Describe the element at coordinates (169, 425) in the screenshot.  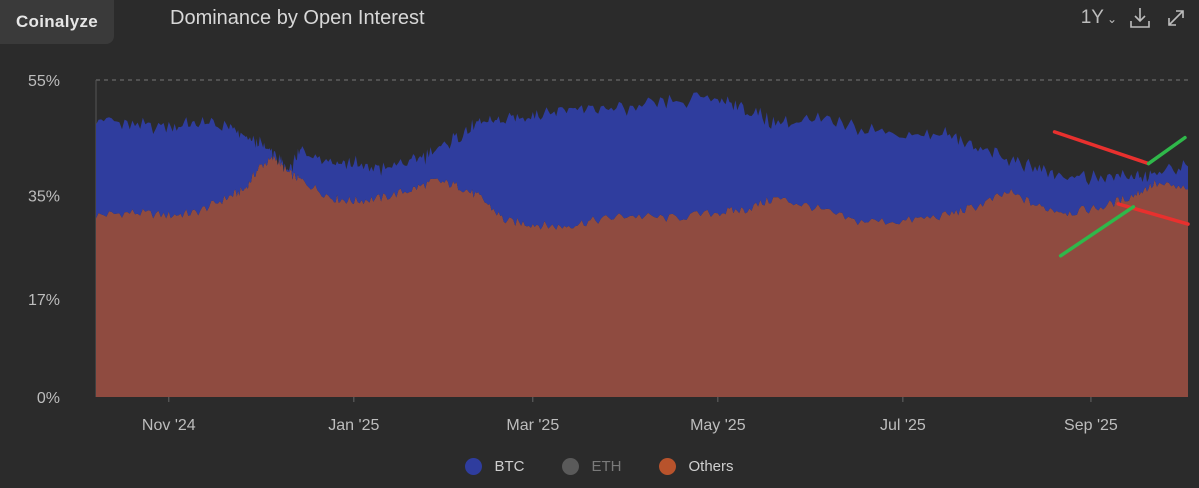
I see `x-tick-label: Nov '24` at that location.